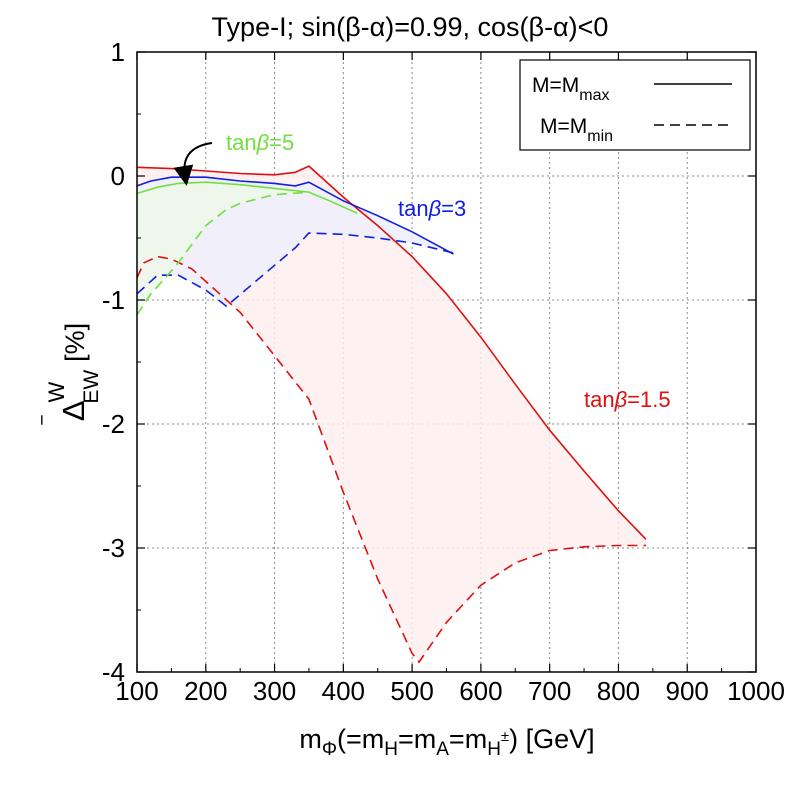 The height and width of the screenshot is (800, 800). What do you see at coordinates (52, 420) in the screenshot?
I see `y-axis-label-bar: ‾` at bounding box center [52, 420].